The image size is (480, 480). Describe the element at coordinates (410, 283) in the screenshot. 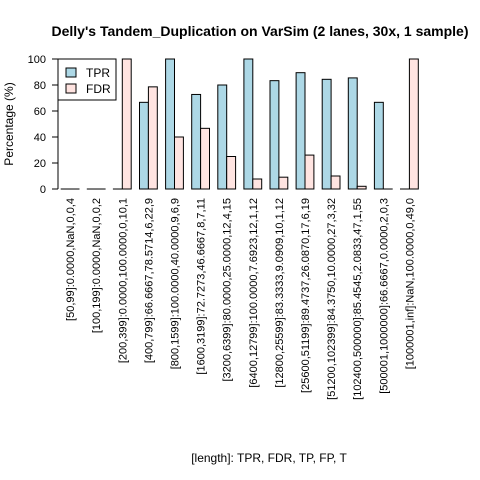

I see `x-tick-label: [1000001,inf]:NaN,100.0000,0,49,0` at that location.